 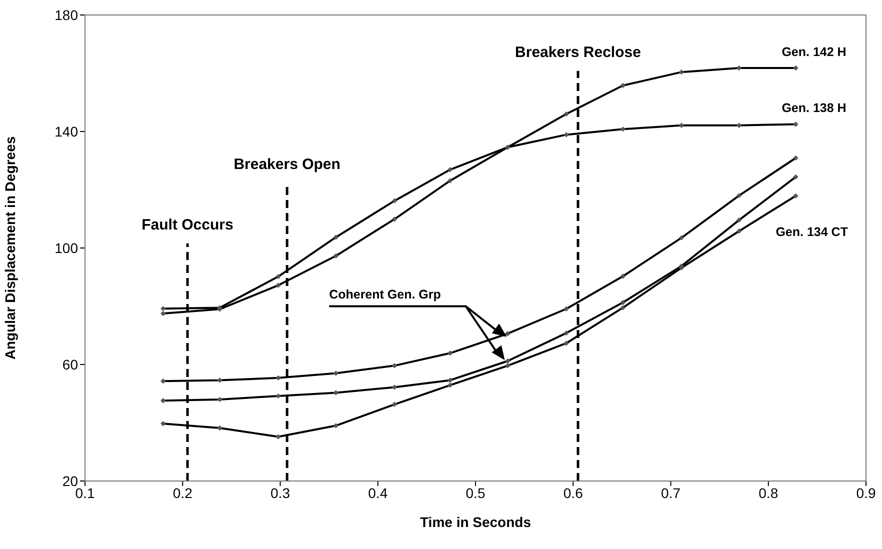 I want to click on y-tick-label: 60, so click(x=70, y=364).